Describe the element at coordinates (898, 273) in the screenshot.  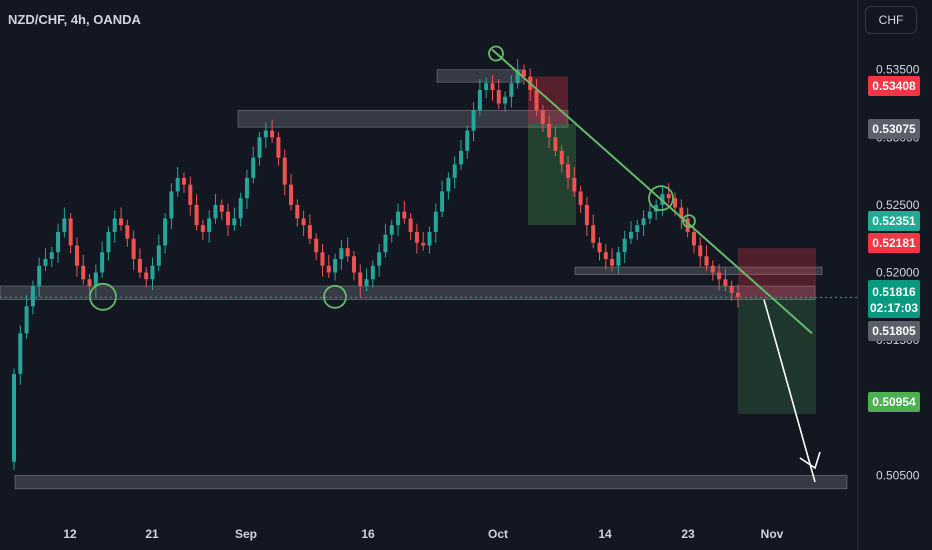
I see `y-tick-label: 0.52000` at that location.